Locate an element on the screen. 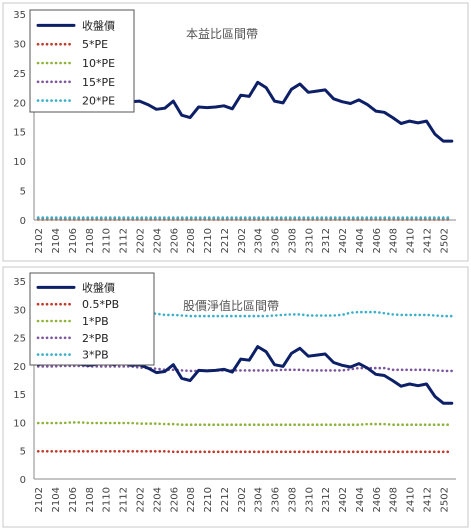  legend-label-1: 0.5*PB is located at coordinates (100, 304).